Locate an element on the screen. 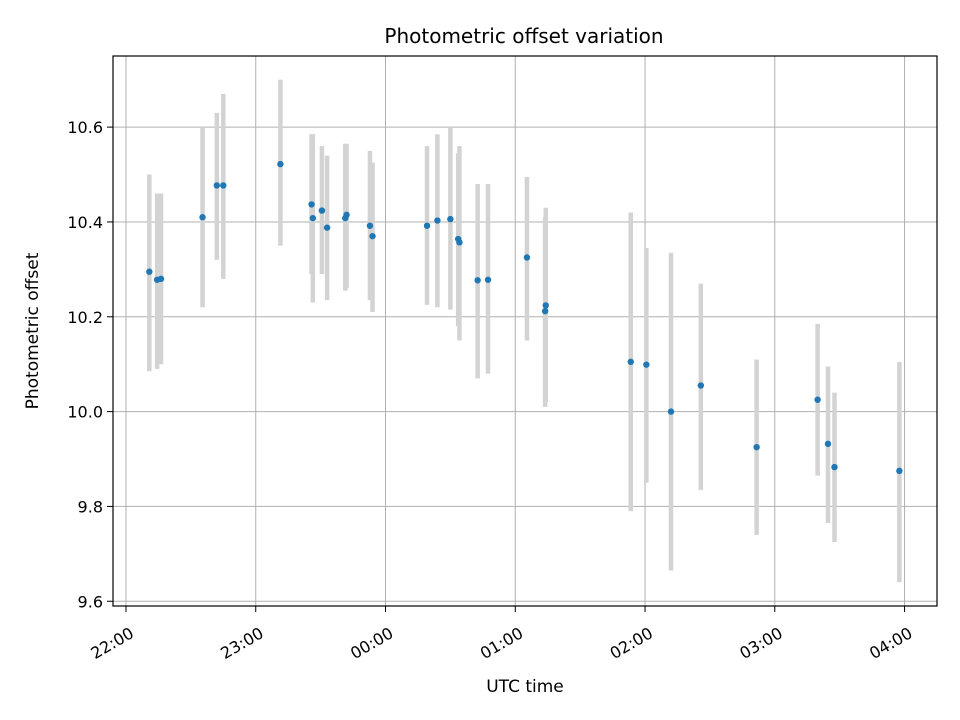  y-tick-label: 10.4 is located at coordinates (85, 222).